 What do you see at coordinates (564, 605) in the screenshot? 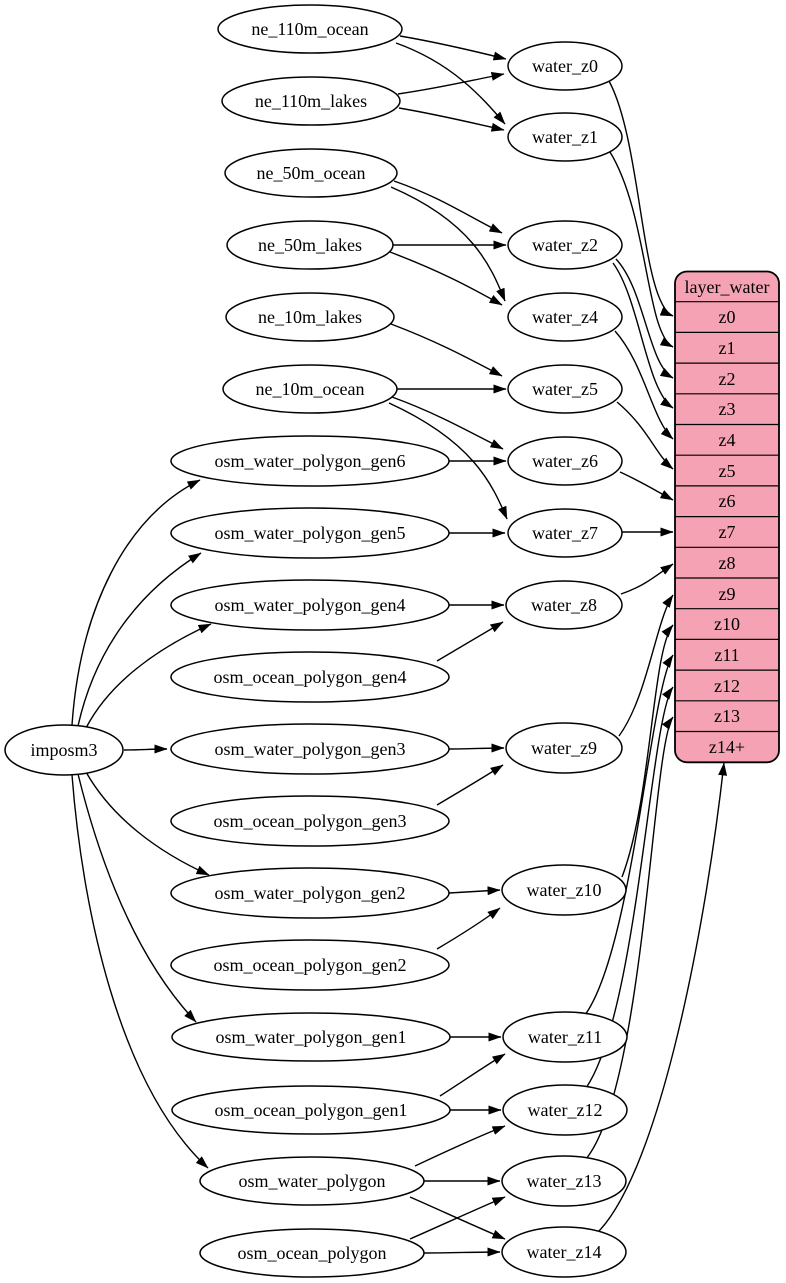
I see `node-water-z8: water_z8` at bounding box center [564, 605].